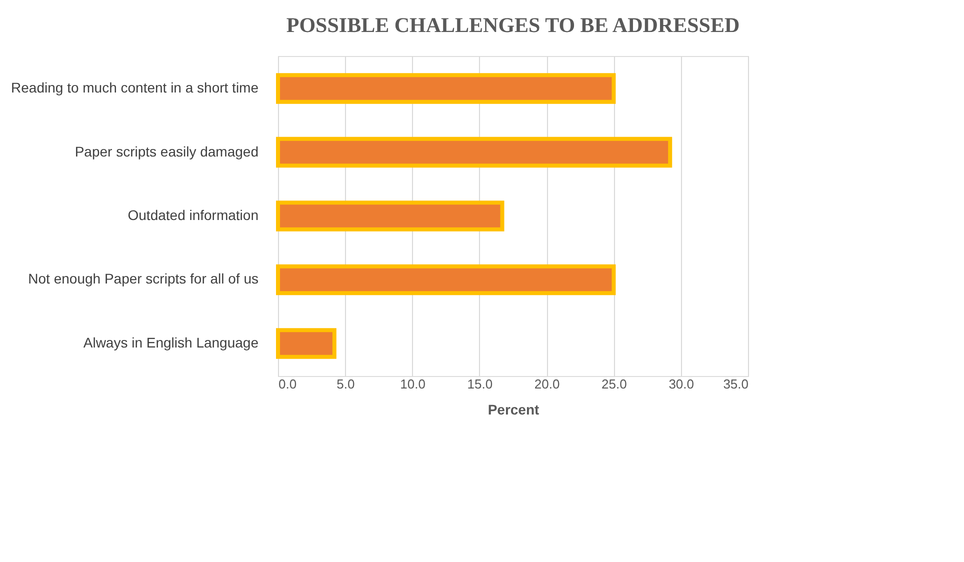 This screenshot has width=964, height=562. What do you see at coordinates (514, 410) in the screenshot?
I see `x-axis-title: Percent` at bounding box center [514, 410].